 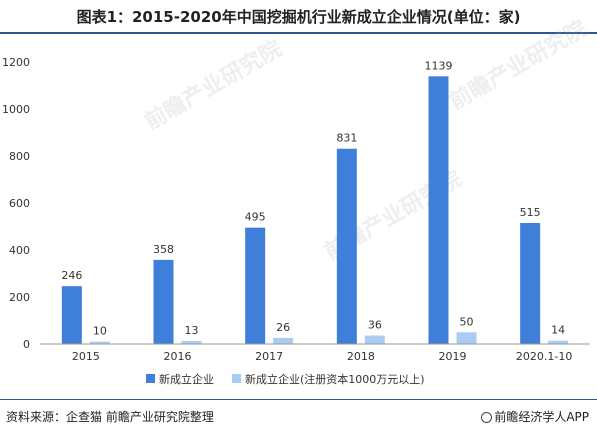 What do you see at coordinates (375, 325) in the screenshot?
I see `data-label: 36` at bounding box center [375, 325].